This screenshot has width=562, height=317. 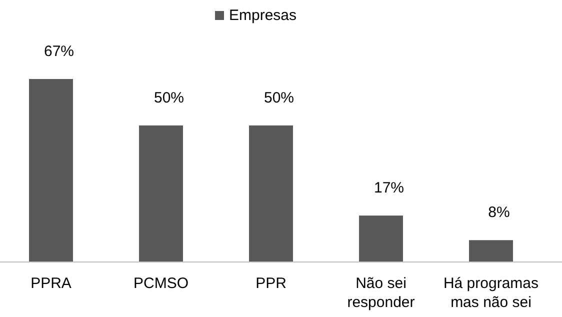 I want to click on data-label: 8%, so click(x=499, y=213).